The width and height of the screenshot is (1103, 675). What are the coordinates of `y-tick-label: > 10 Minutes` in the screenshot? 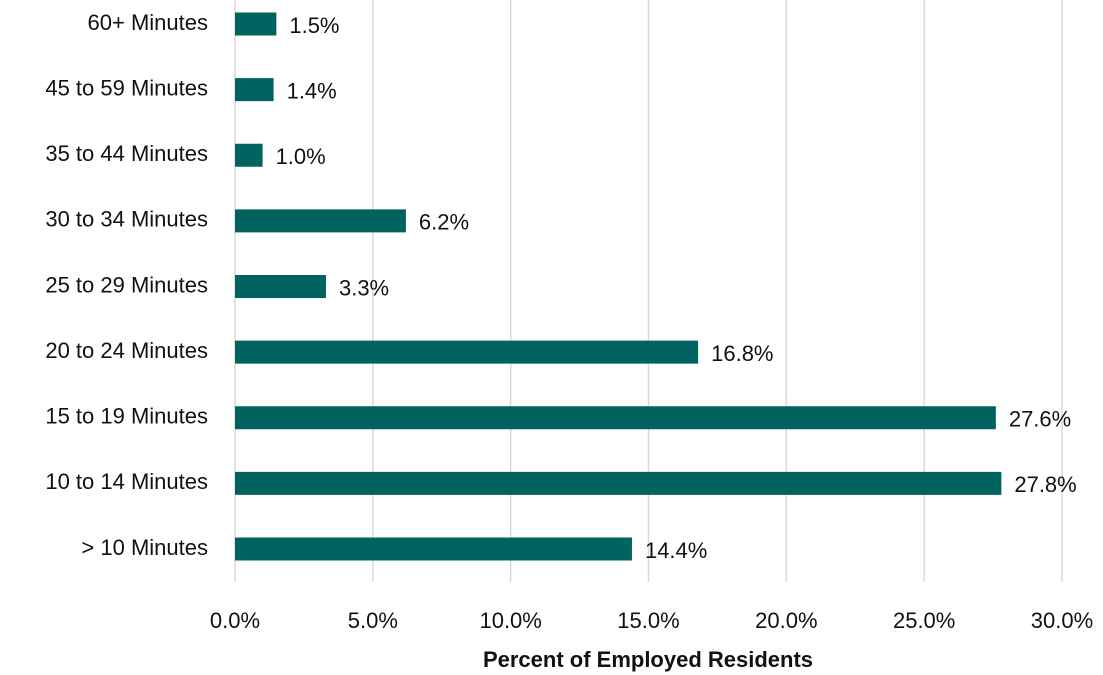 It's located at (144, 547).